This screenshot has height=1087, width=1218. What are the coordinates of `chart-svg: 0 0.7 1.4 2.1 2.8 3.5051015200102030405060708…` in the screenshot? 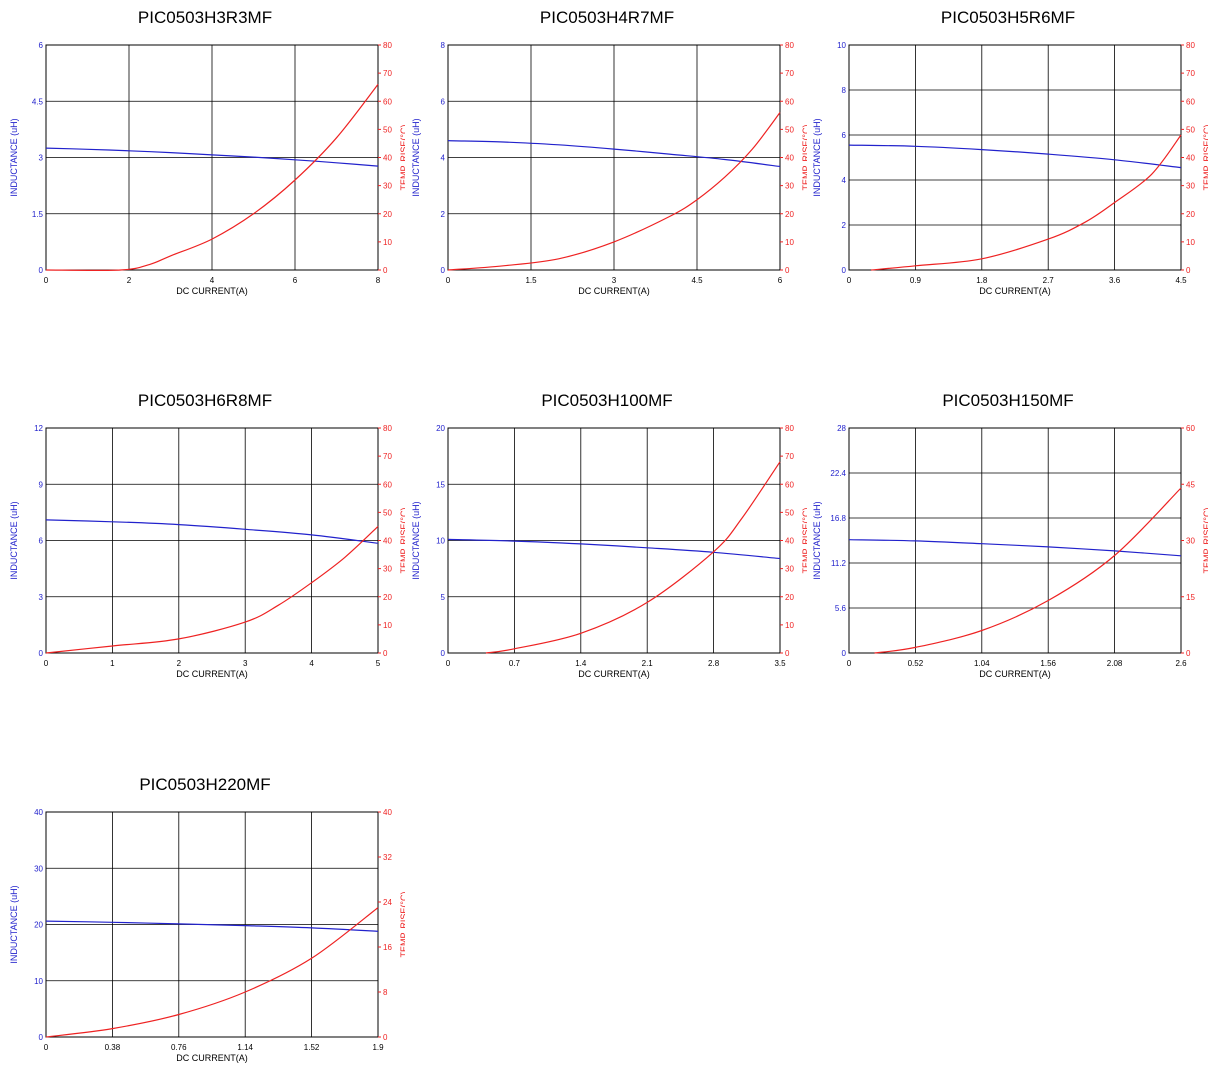 It's located at (609, 551).